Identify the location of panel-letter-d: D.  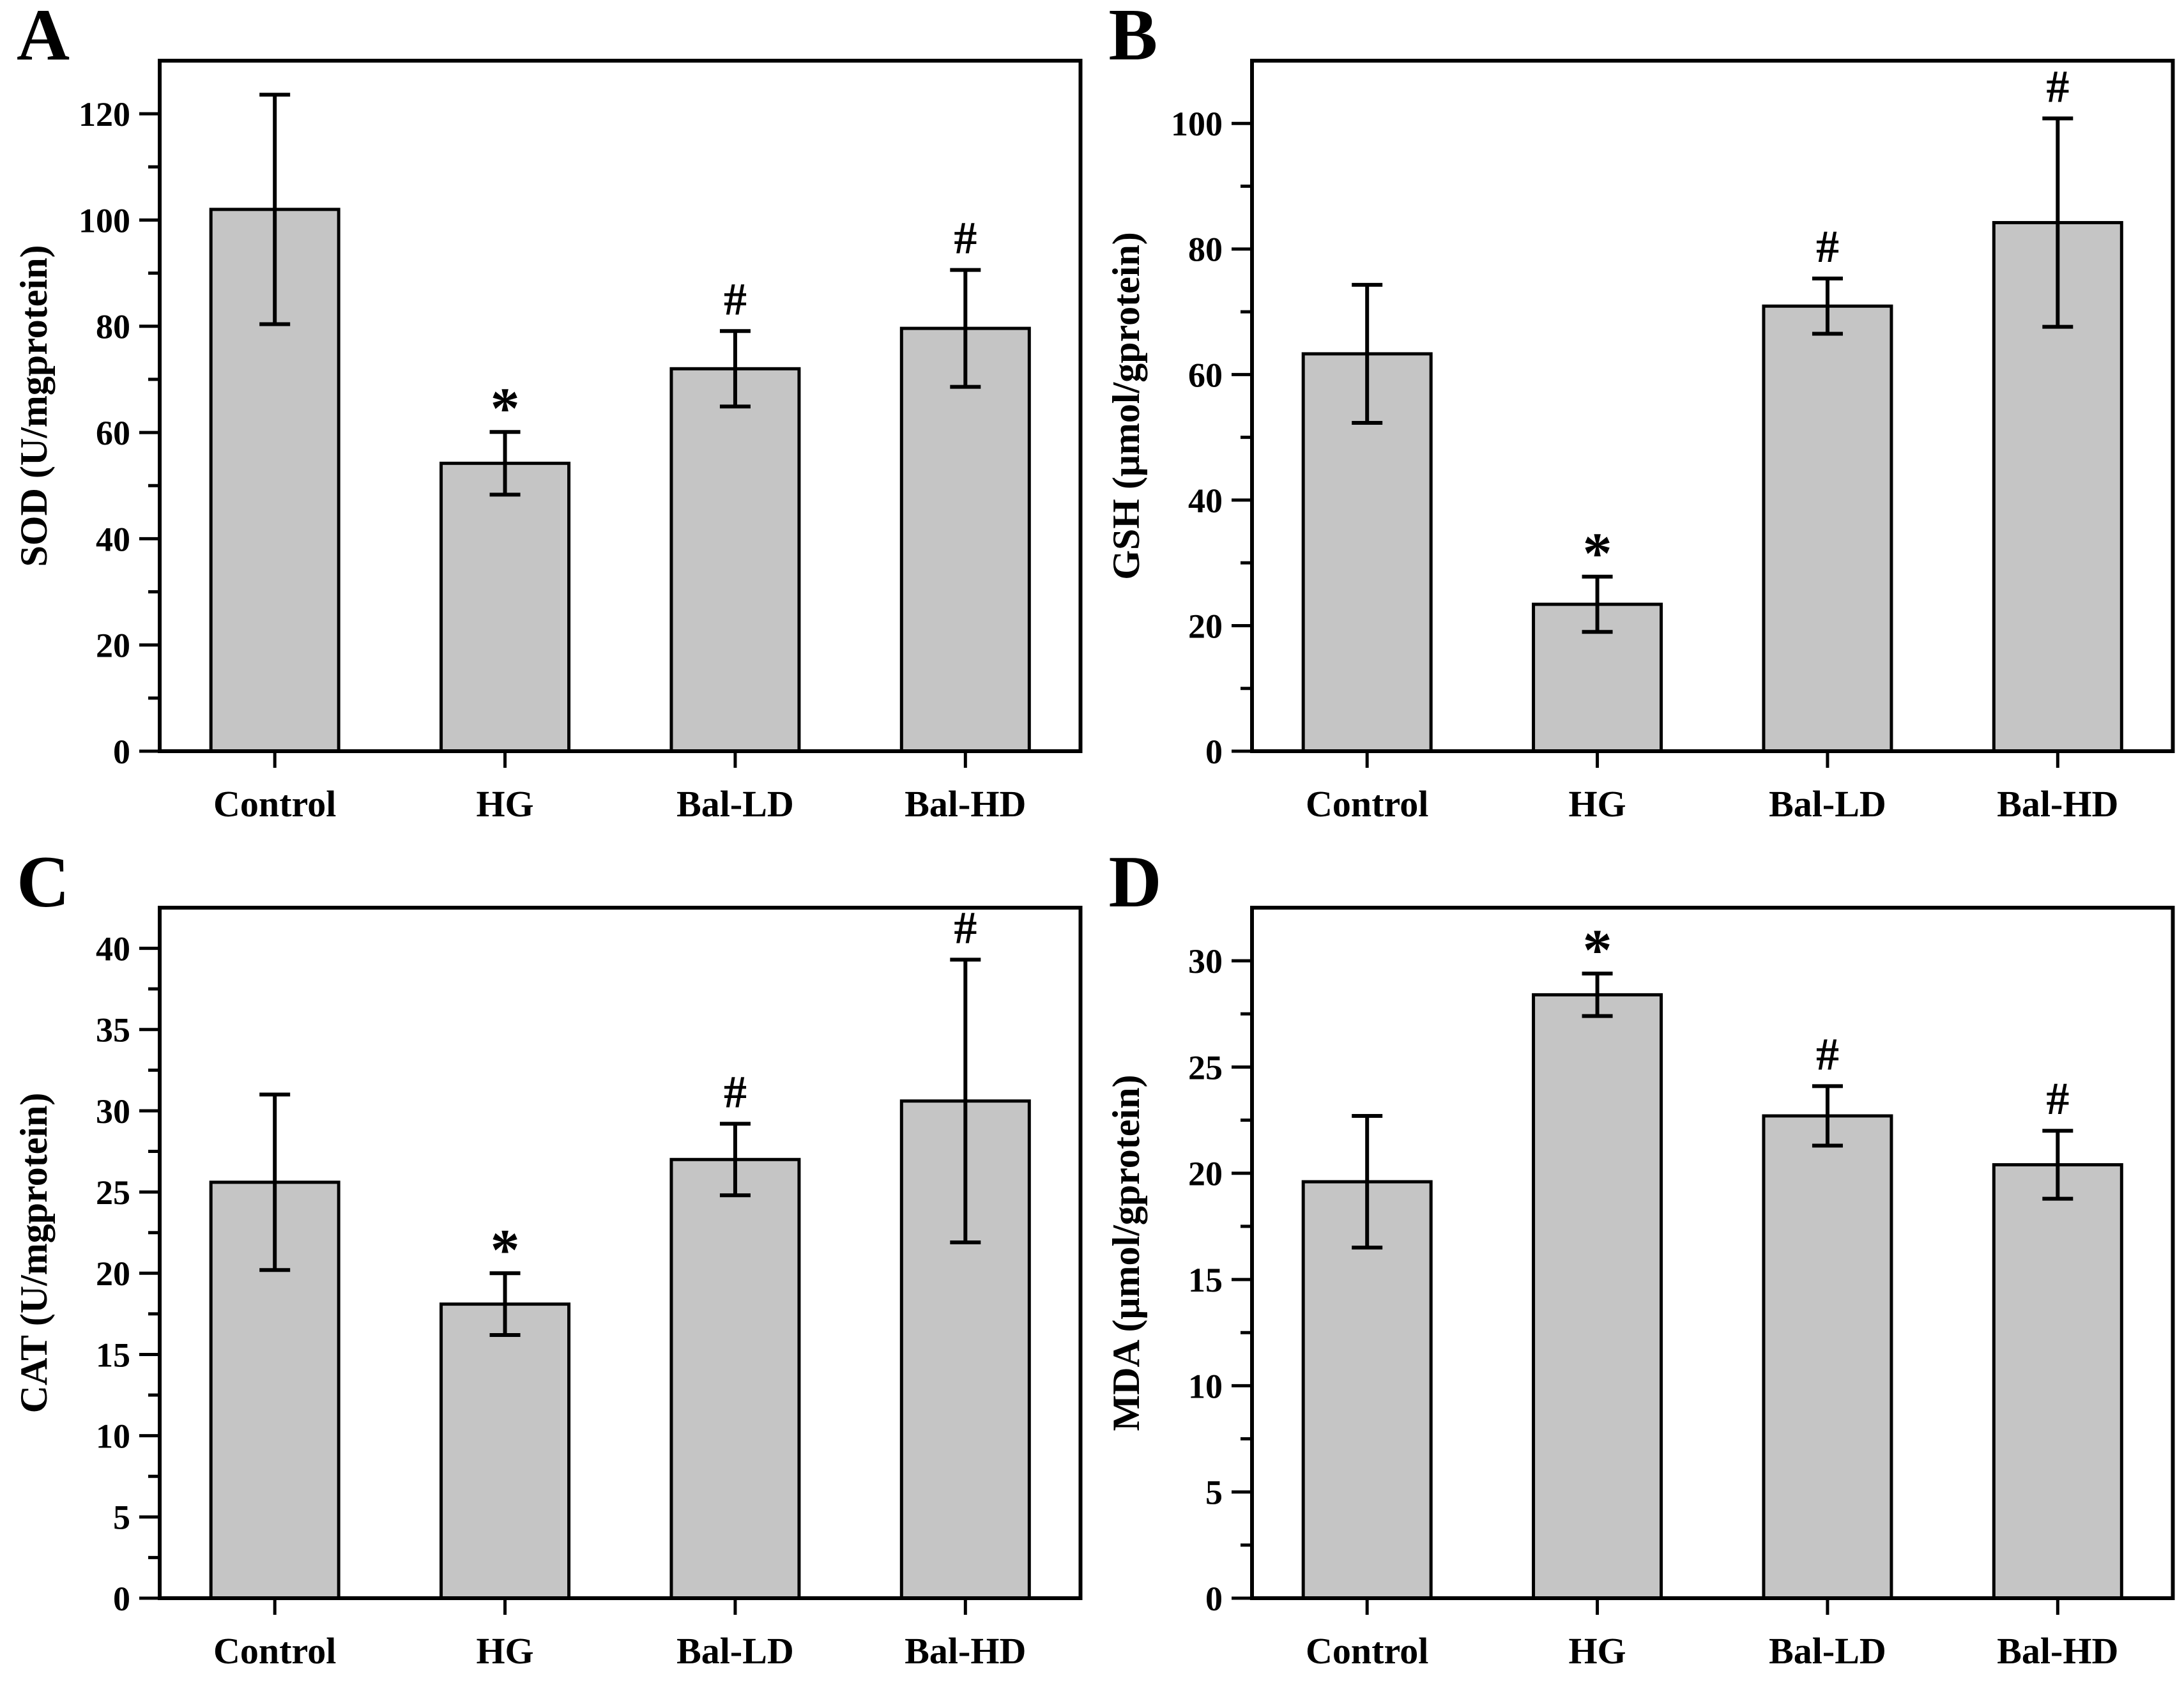
(1135, 881).